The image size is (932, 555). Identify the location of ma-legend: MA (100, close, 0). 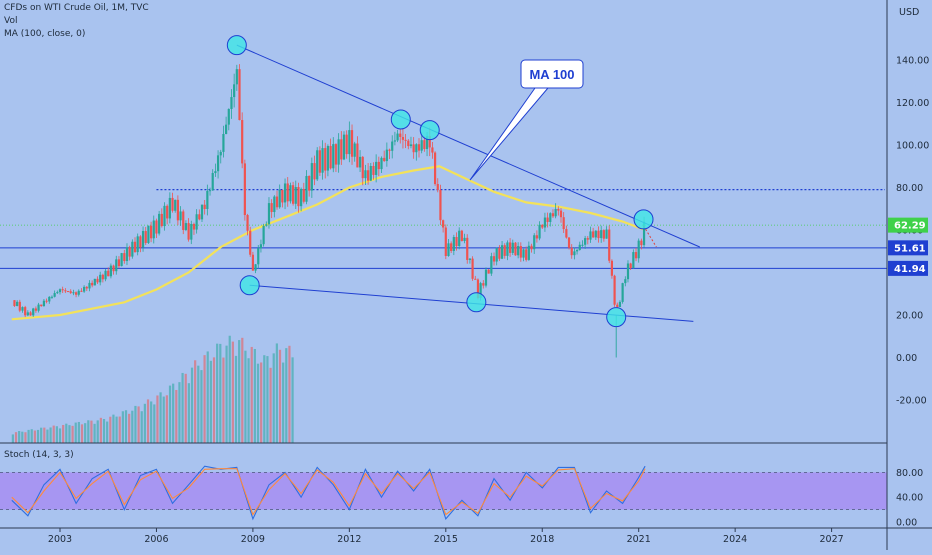
(45, 34).